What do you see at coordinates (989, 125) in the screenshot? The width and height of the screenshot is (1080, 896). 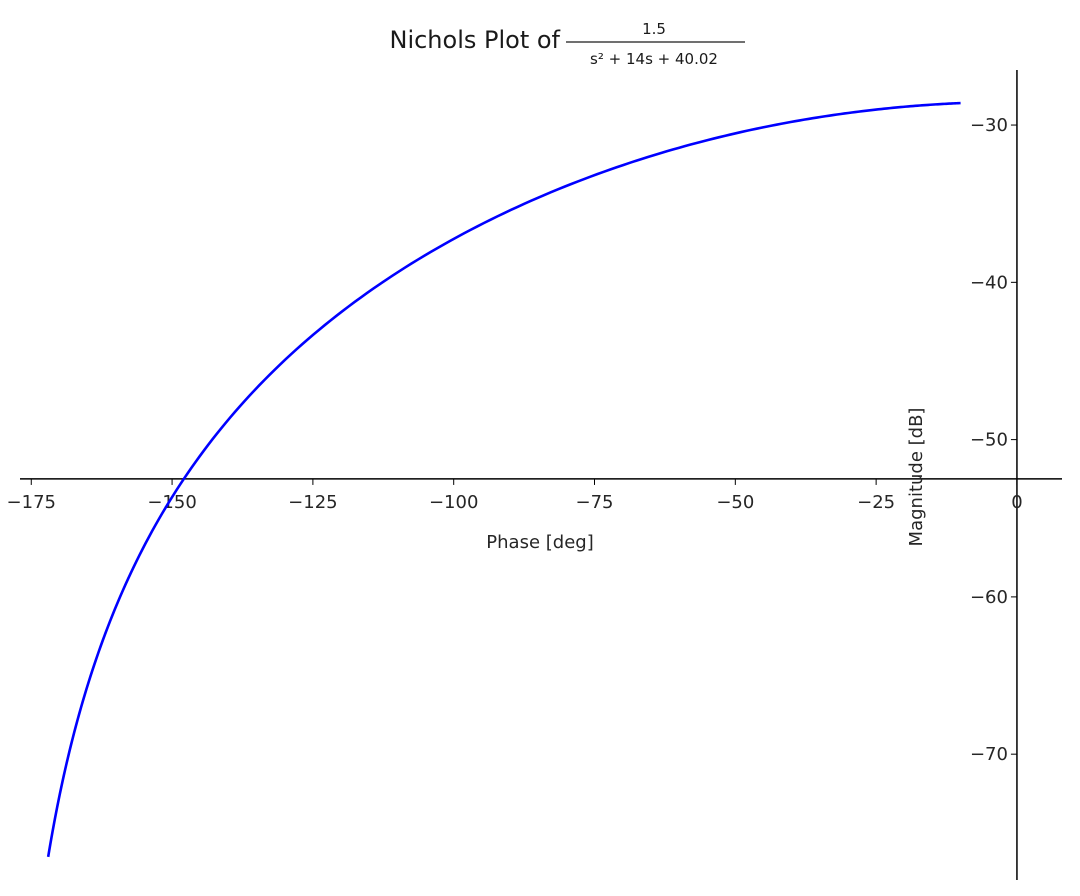 I see `y-tick-label: −30` at bounding box center [989, 125].